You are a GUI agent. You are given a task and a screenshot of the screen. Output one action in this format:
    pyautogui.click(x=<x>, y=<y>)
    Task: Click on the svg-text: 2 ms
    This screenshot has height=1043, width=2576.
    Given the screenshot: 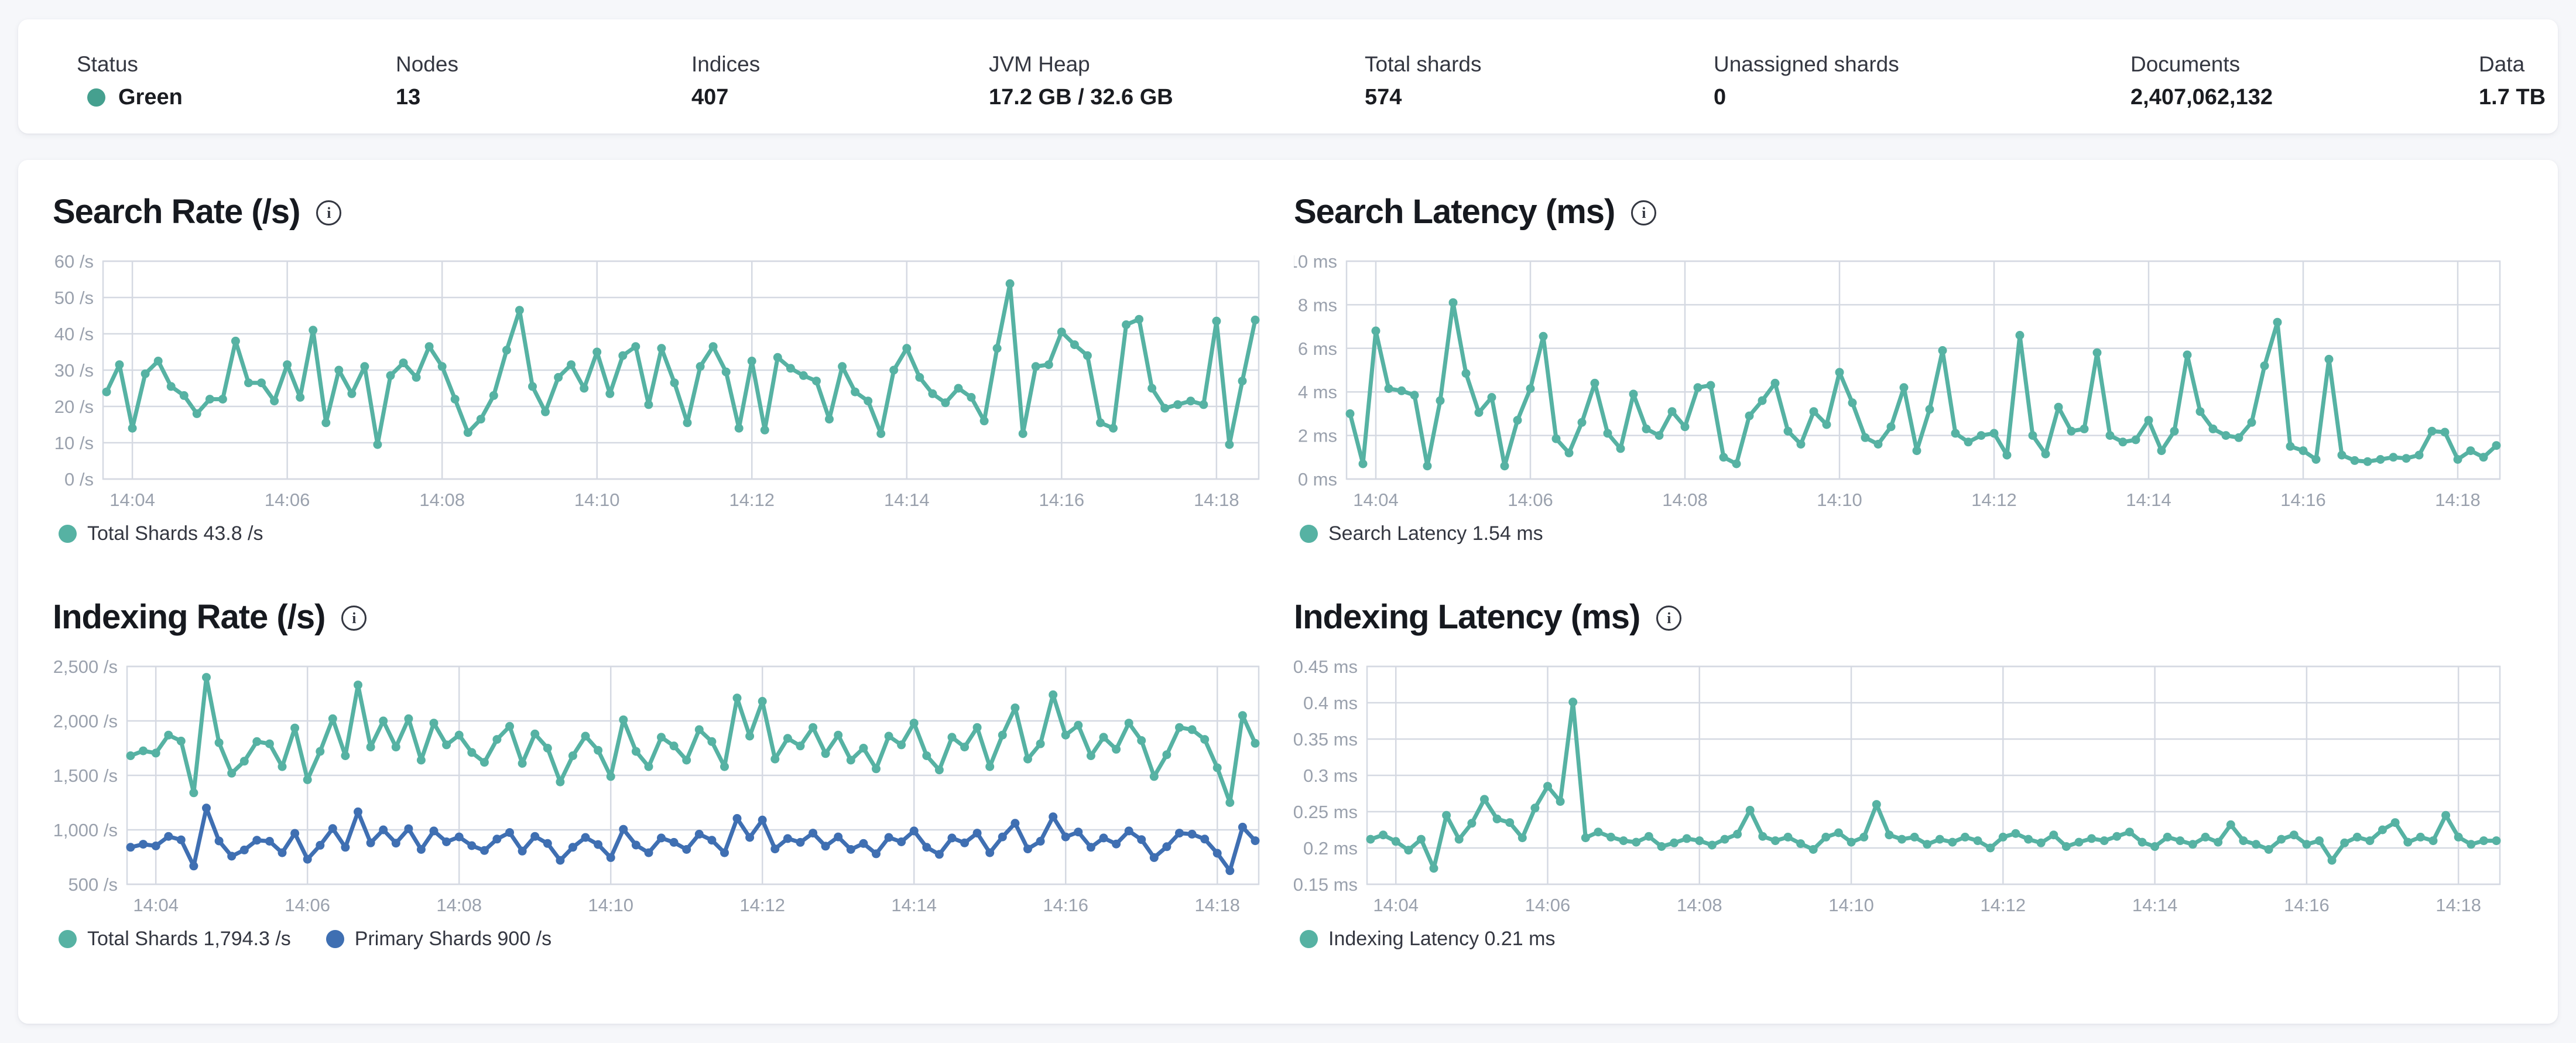 What is the action you would take?
    pyautogui.click(x=1317, y=436)
    